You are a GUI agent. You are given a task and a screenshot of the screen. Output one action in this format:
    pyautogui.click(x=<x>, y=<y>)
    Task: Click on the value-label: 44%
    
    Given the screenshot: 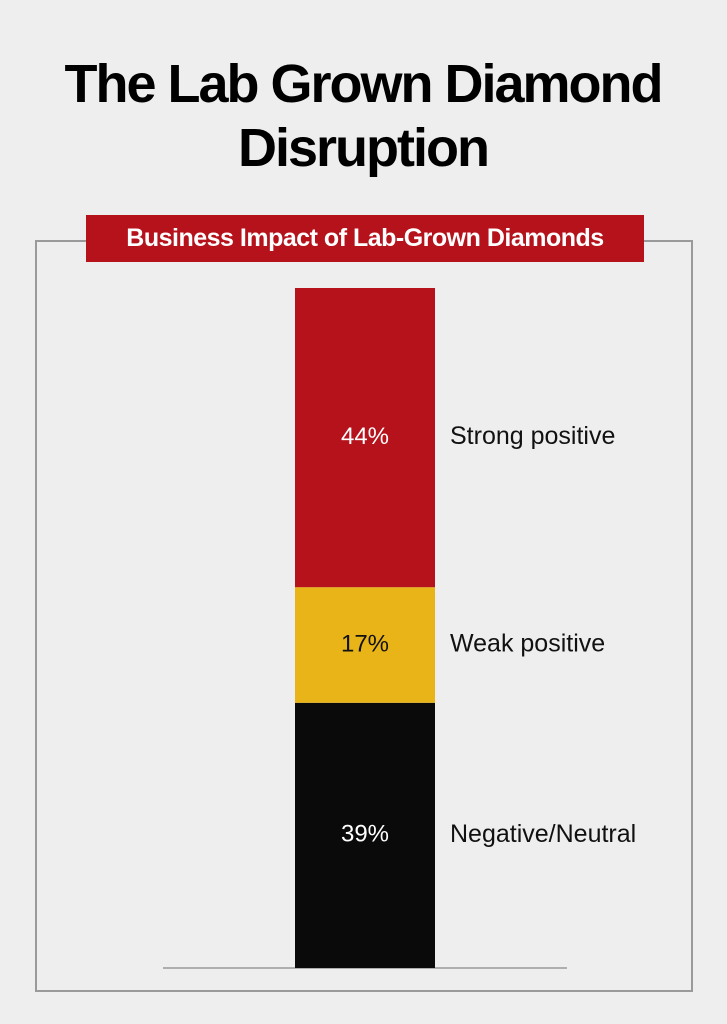 What is the action you would take?
    pyautogui.click(x=365, y=436)
    